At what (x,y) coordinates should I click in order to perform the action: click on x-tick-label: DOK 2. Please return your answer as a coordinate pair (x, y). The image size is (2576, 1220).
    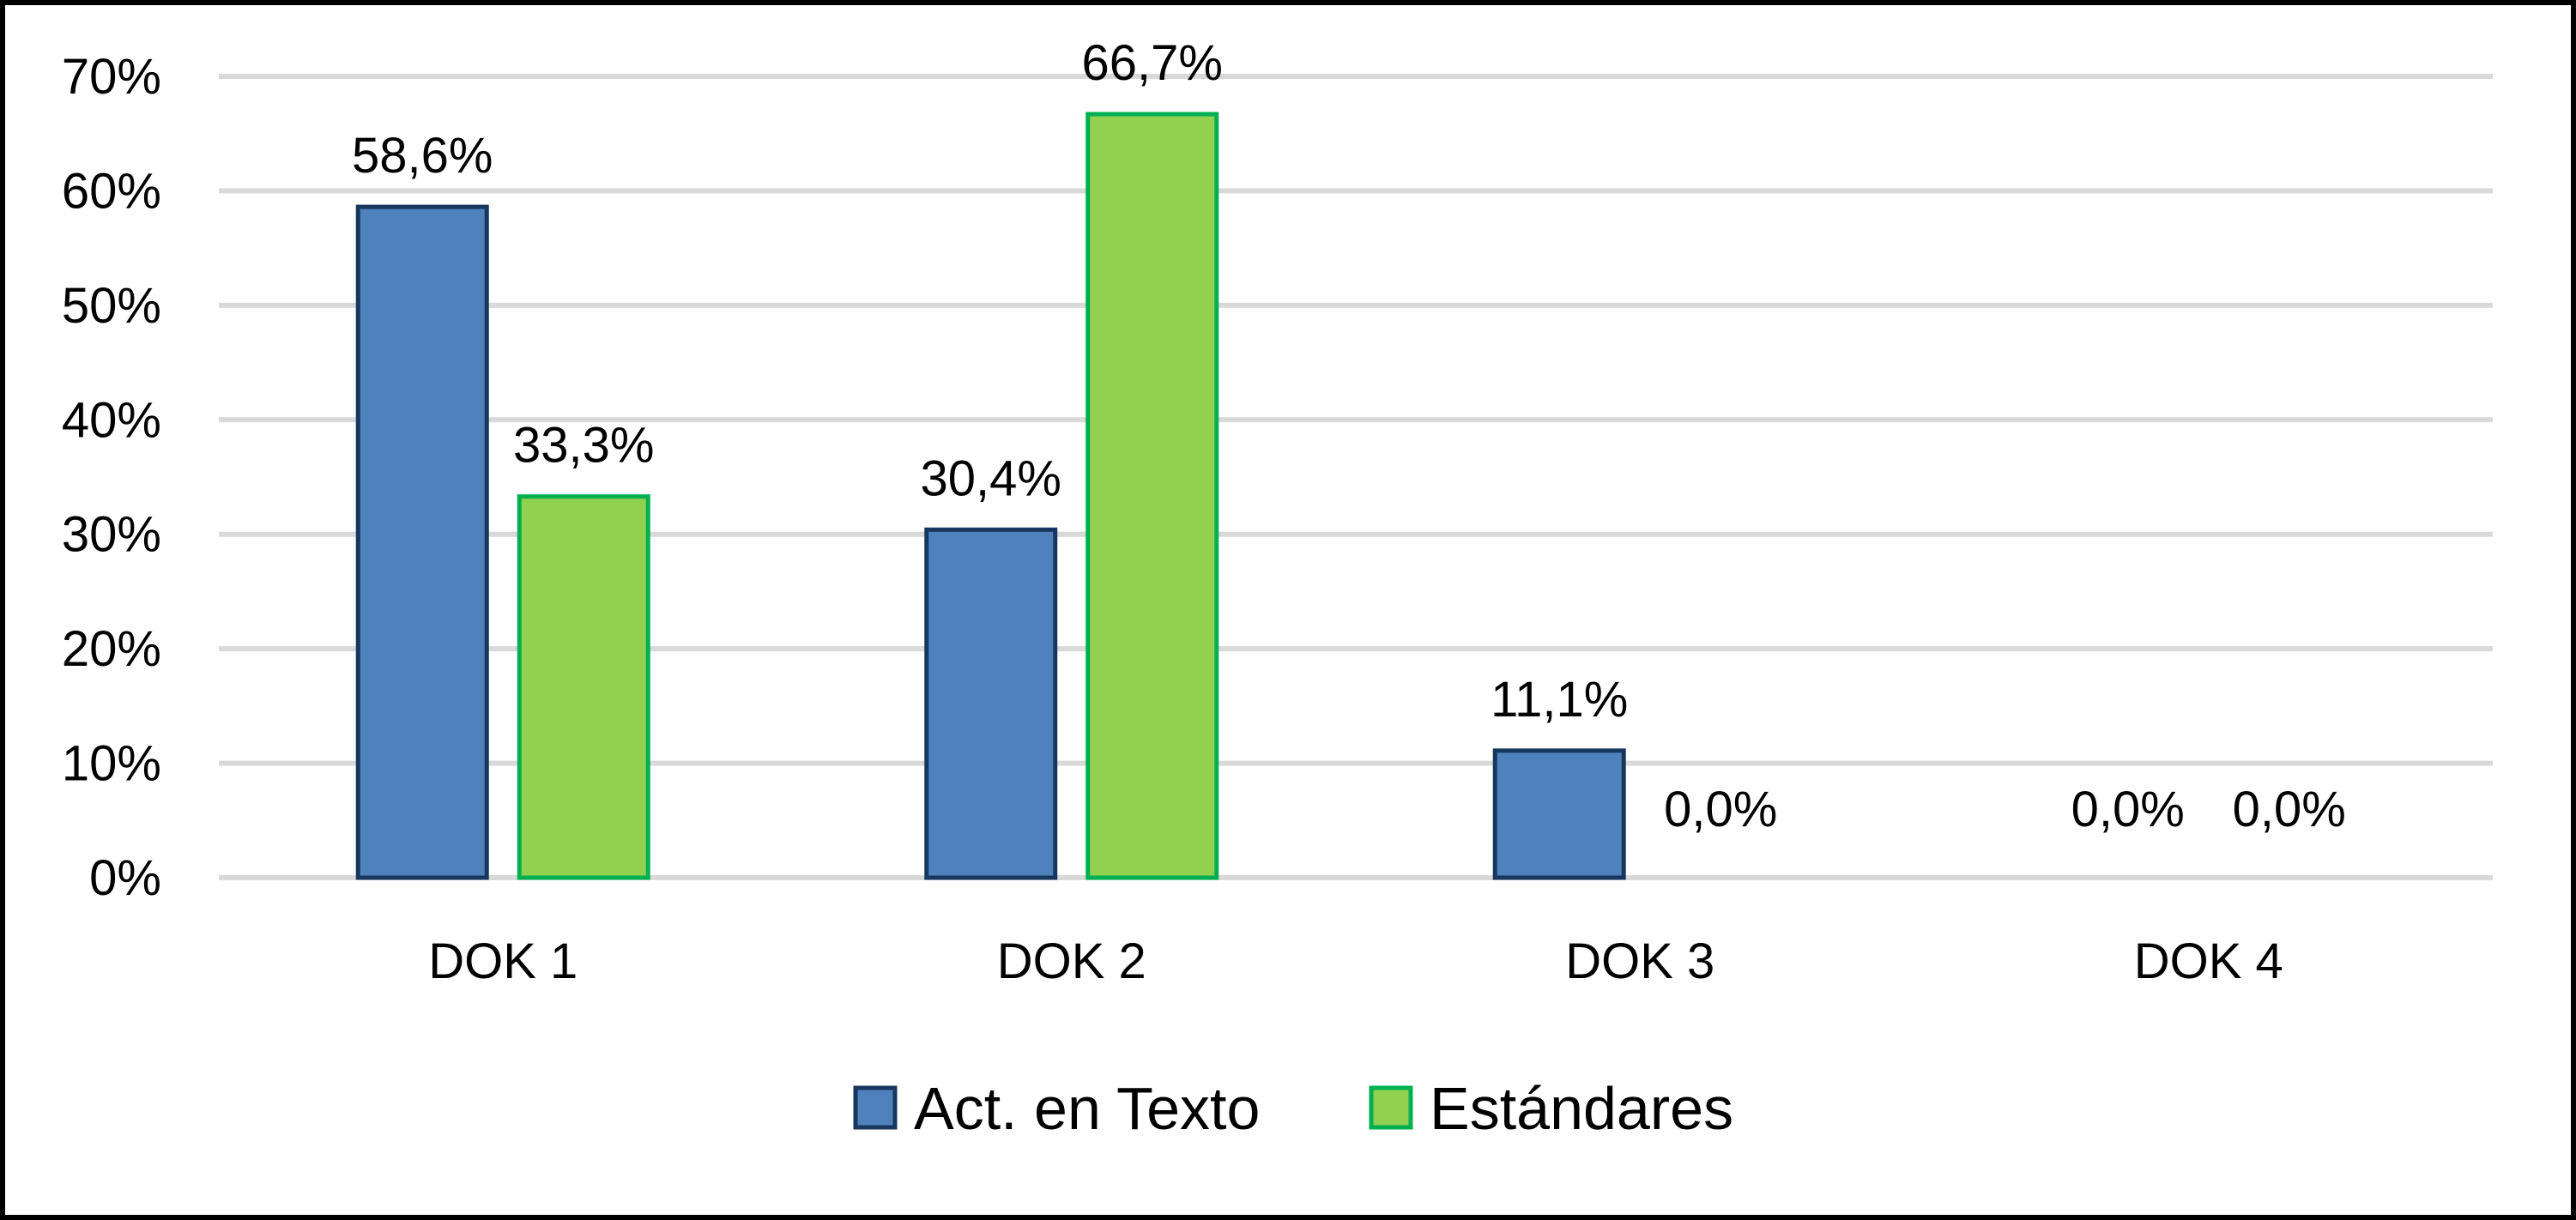
    Looking at the image, I should click on (1071, 961).